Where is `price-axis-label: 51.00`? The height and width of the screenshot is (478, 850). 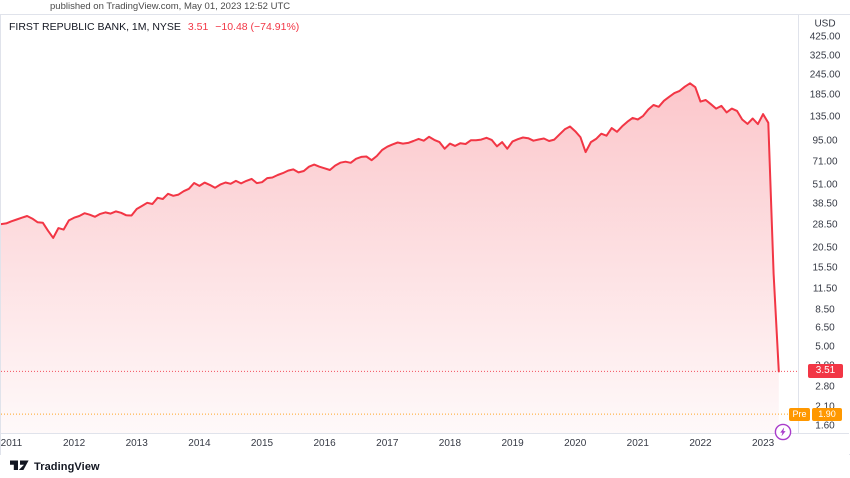 price-axis-label: 51.00 is located at coordinates (825, 185).